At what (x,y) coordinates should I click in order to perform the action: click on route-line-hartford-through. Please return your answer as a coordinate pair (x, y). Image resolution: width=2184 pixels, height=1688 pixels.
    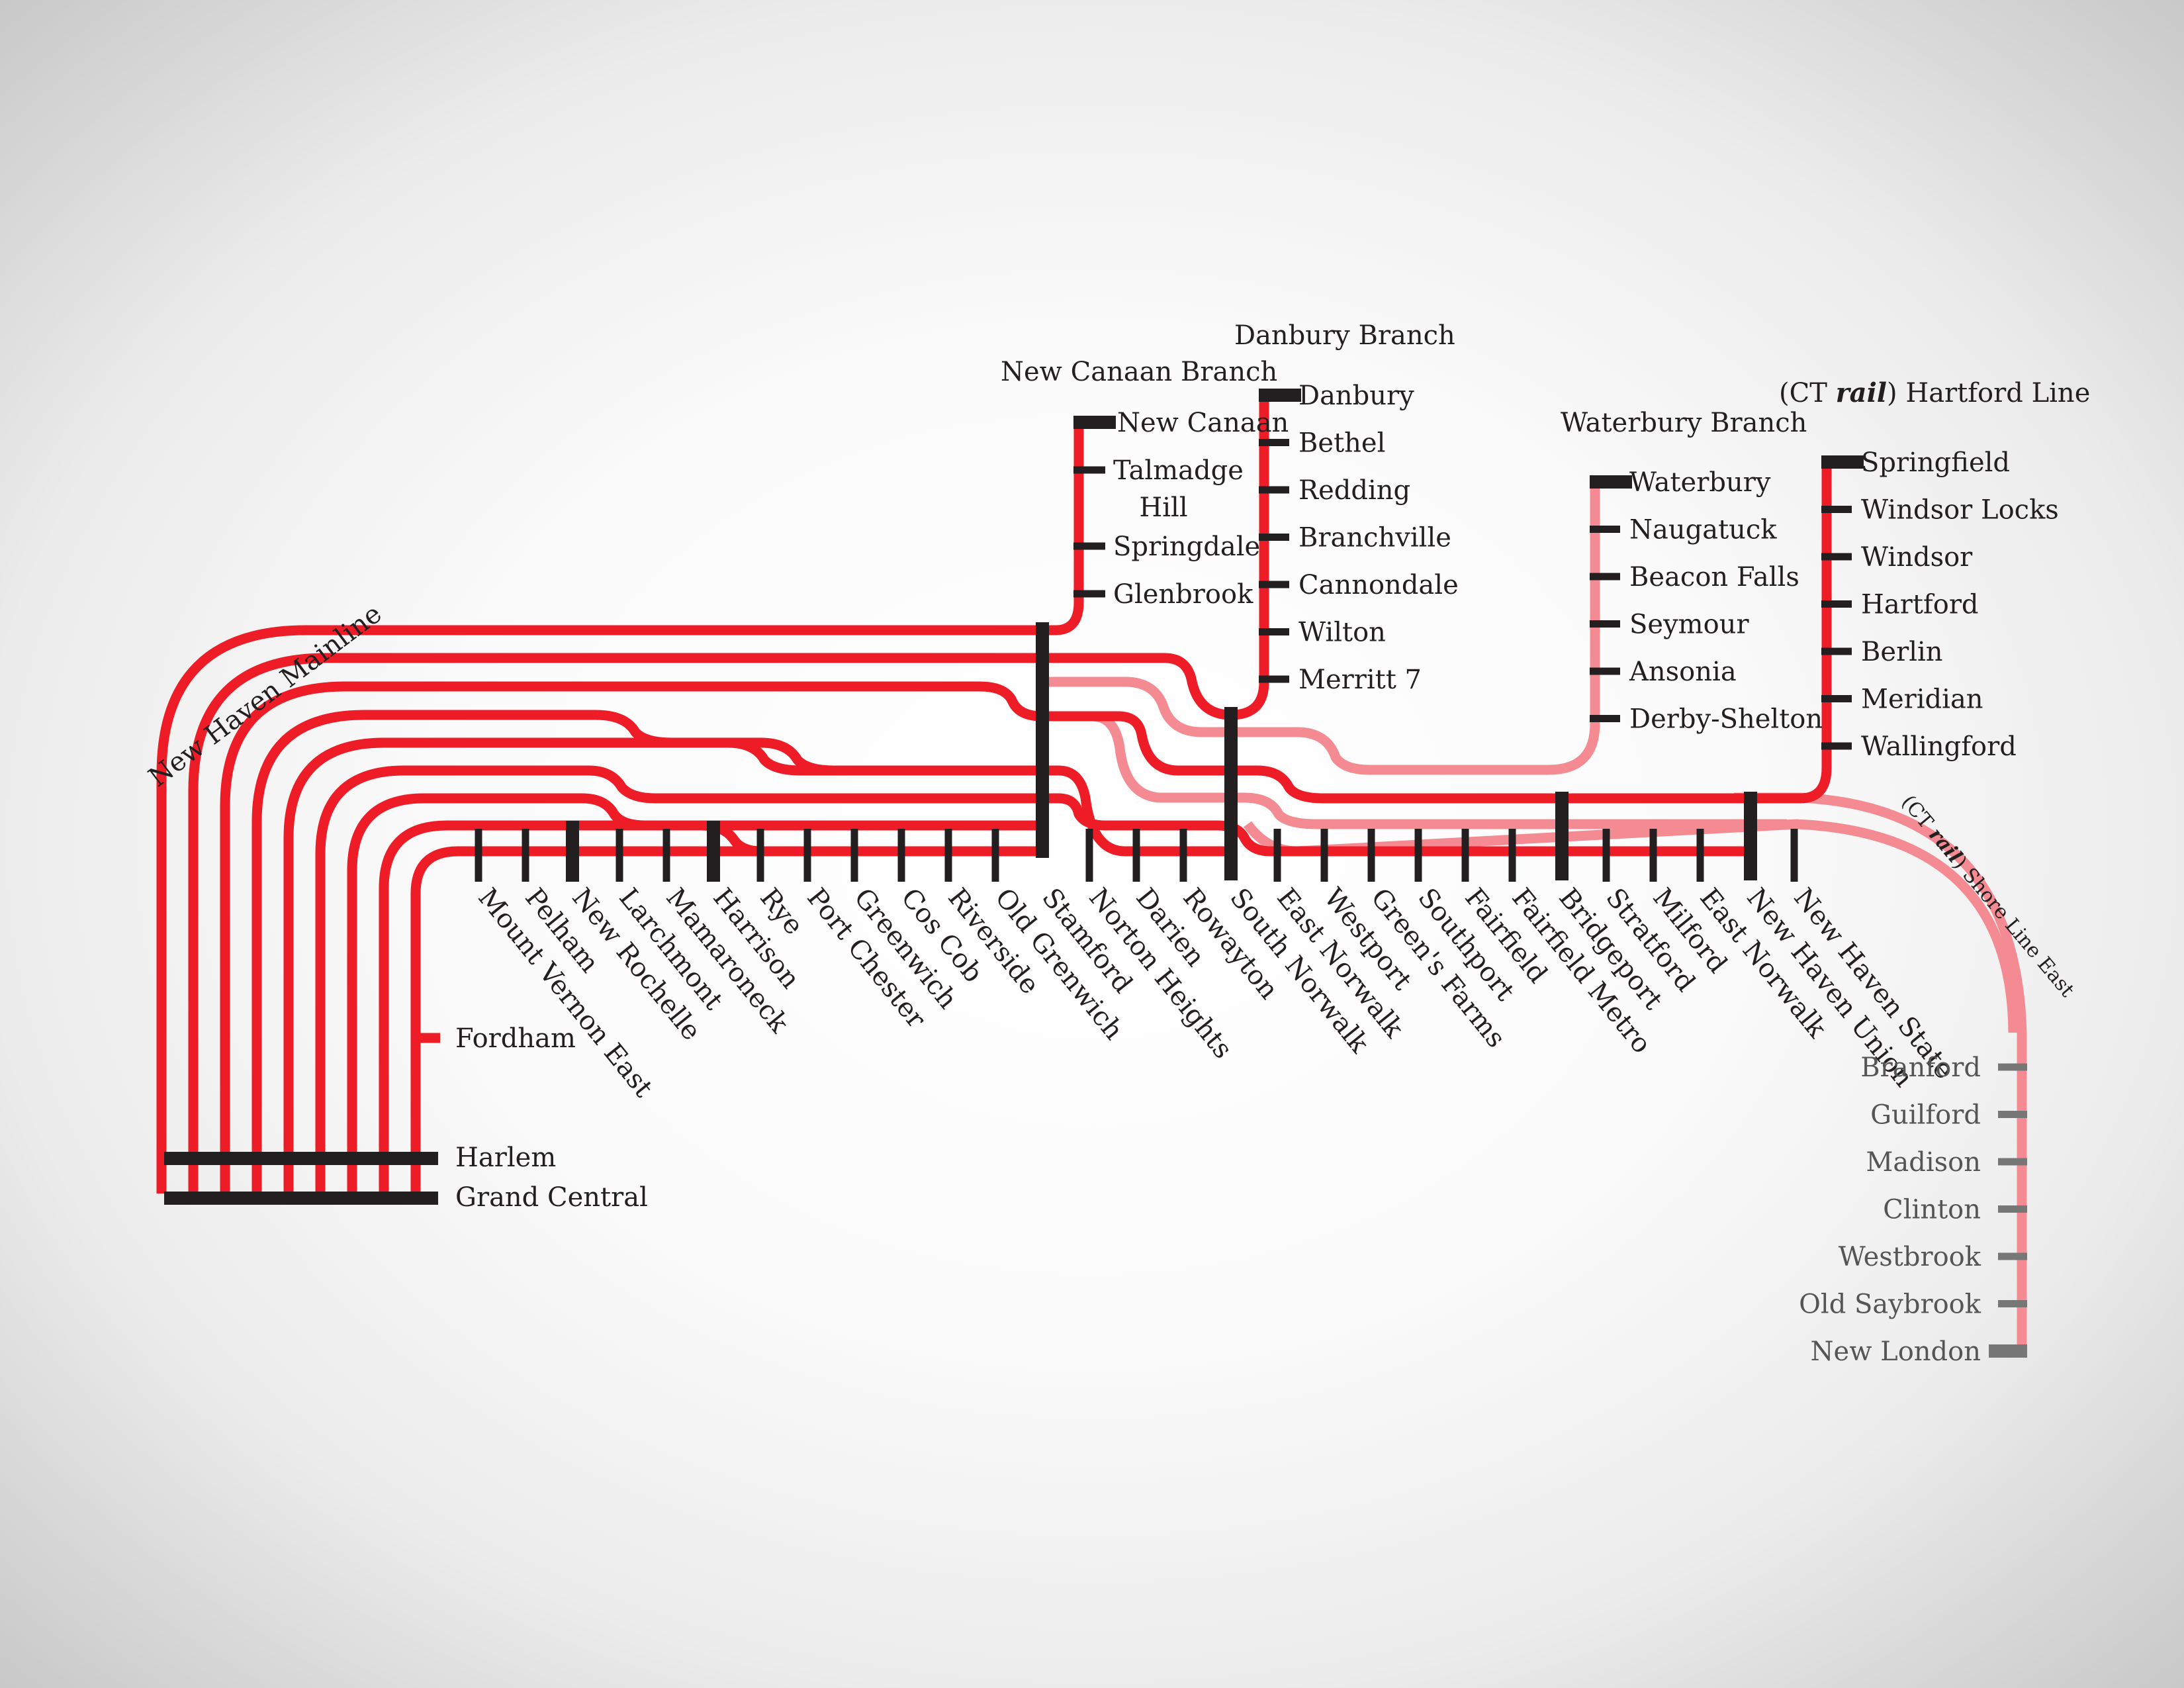
    Looking at the image, I should click on (1417, 770).